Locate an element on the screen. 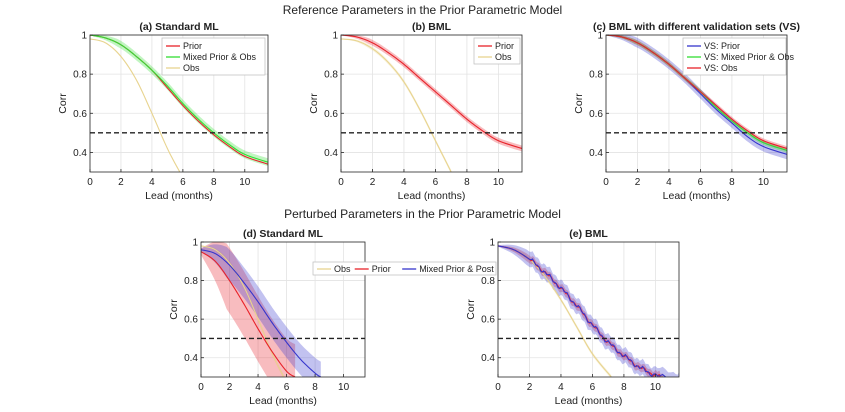 The height and width of the screenshot is (412, 845). legend-box is located at coordinates (497, 51).